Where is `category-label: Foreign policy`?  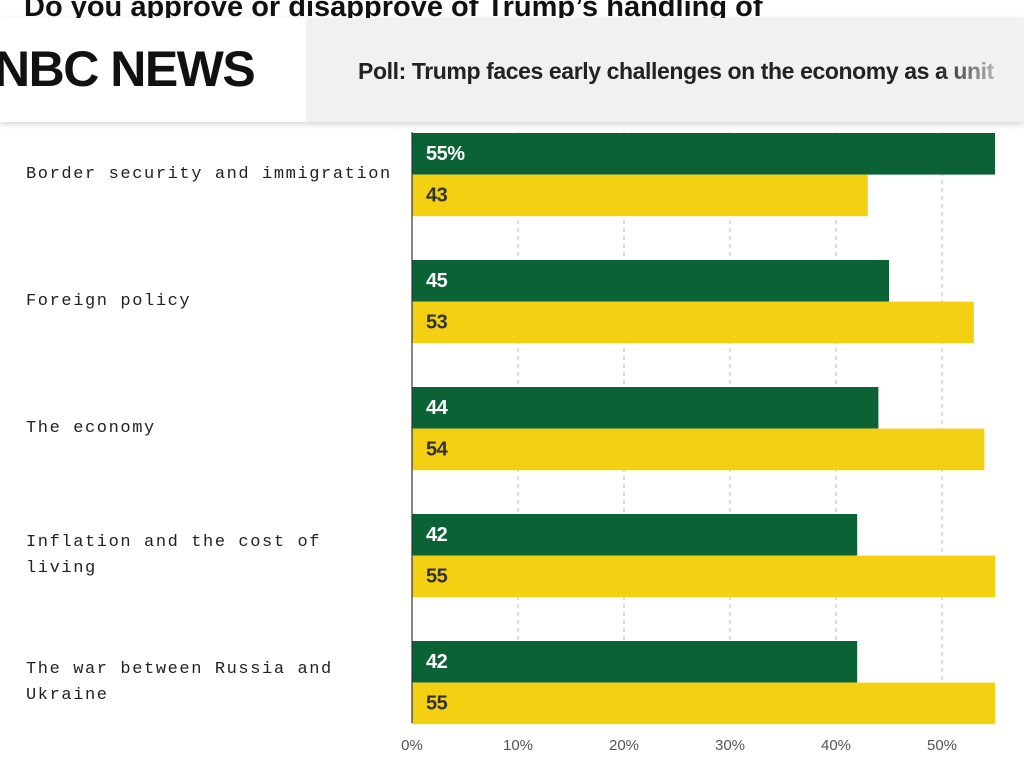 category-label: Foreign policy is located at coordinates (109, 301).